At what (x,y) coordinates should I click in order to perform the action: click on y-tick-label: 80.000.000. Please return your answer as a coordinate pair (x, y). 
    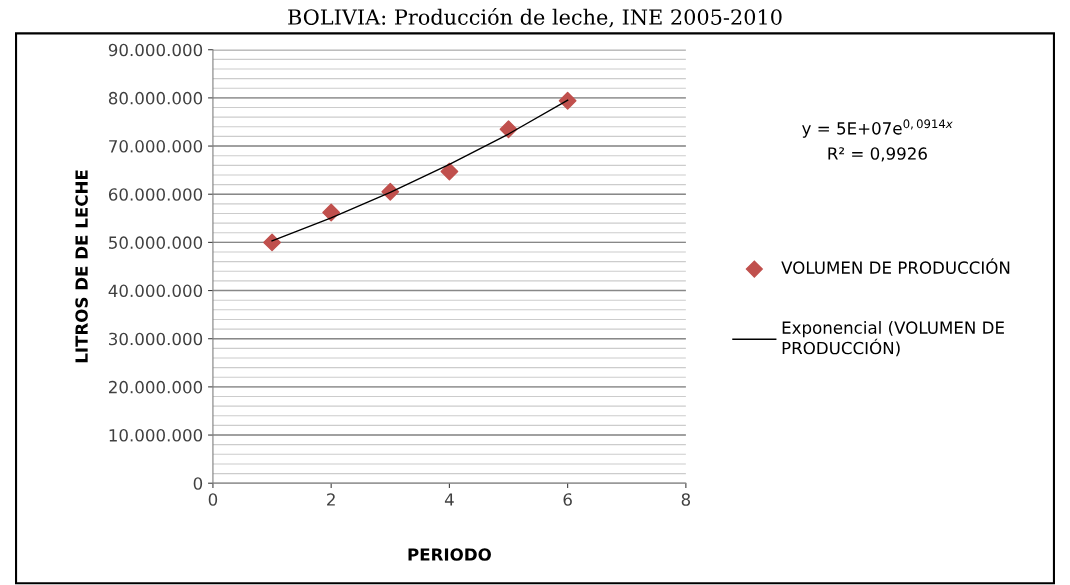
    Looking at the image, I should click on (155, 98).